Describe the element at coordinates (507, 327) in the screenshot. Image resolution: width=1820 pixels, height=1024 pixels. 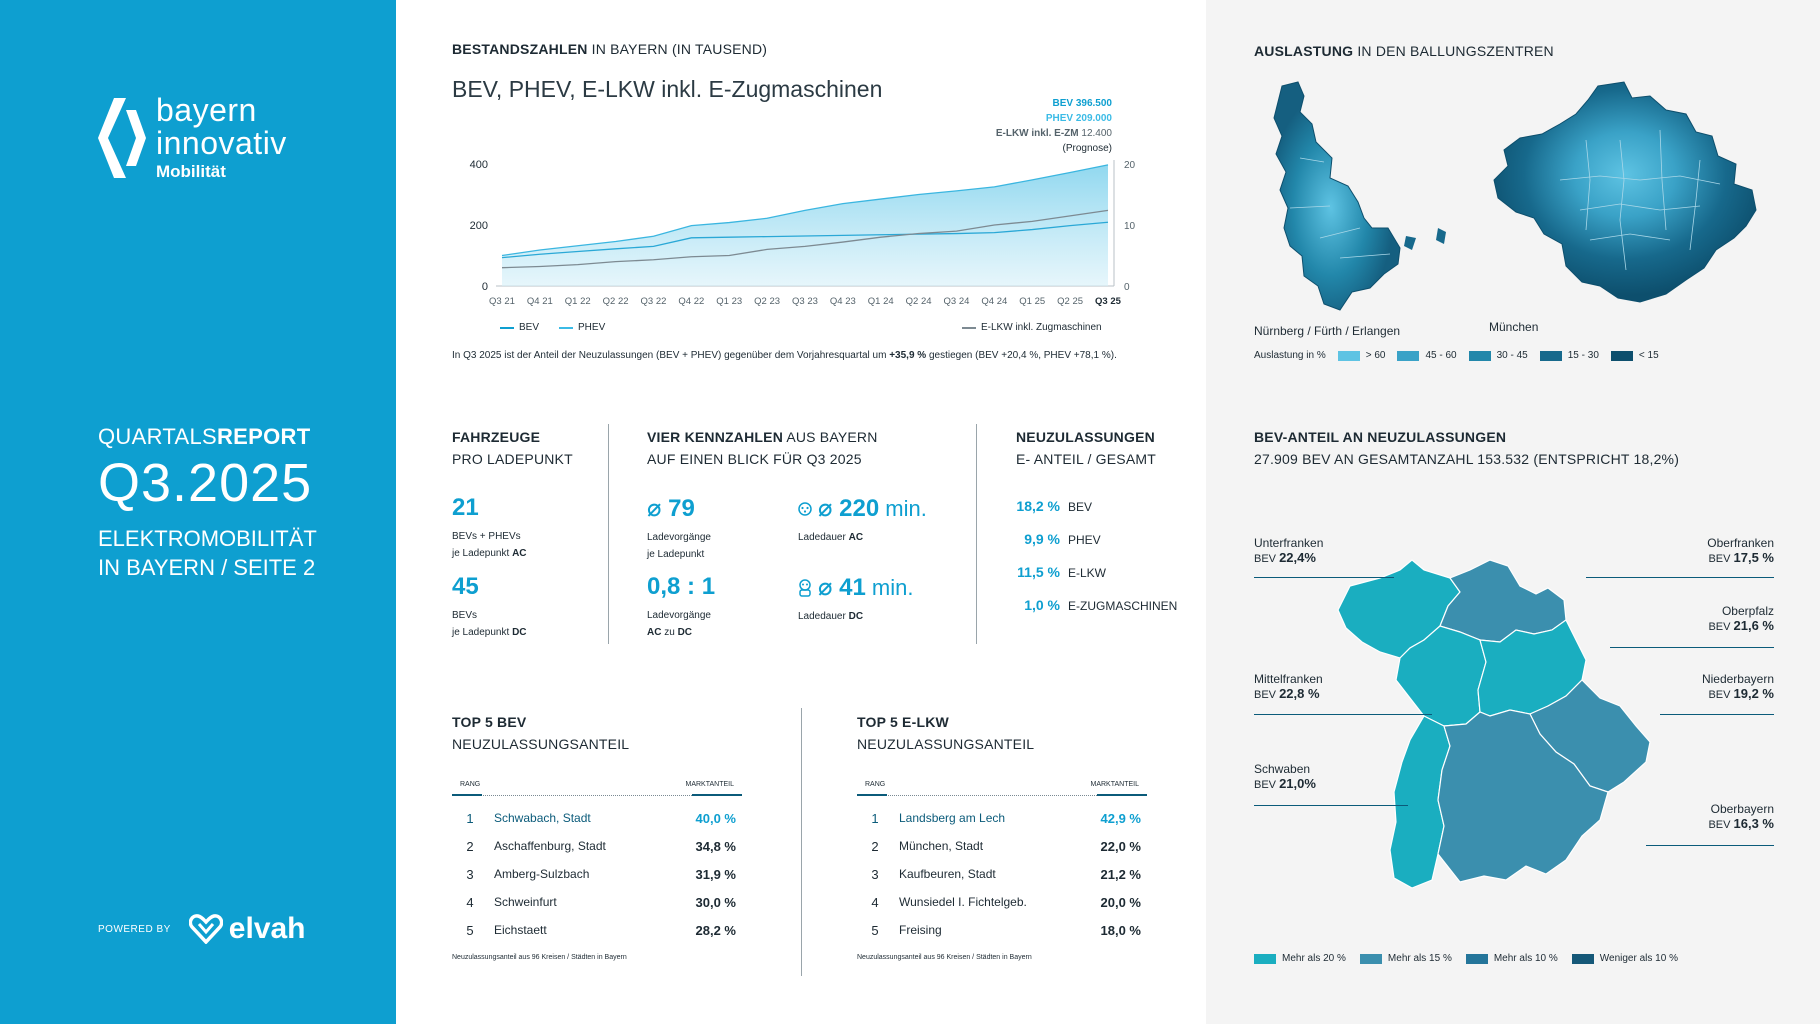
I see `legend-bev-swatch` at that location.